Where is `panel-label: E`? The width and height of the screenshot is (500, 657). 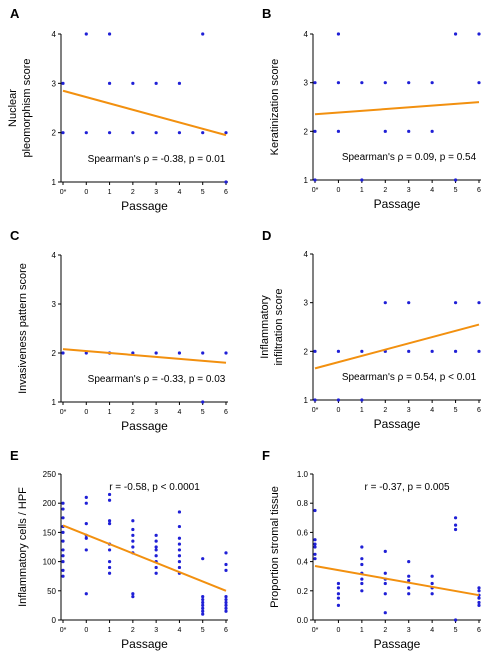 panel-label: E is located at coordinates (14, 455).